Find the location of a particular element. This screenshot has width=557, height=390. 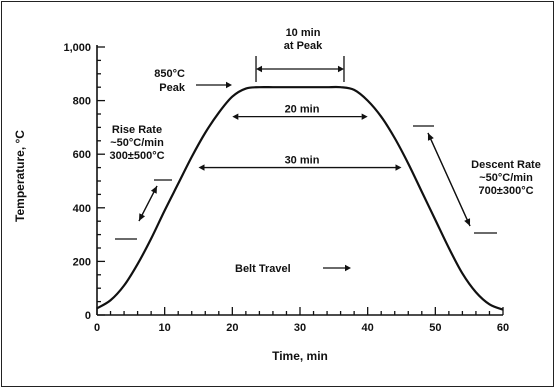

x-tick-label: 60 is located at coordinates (503, 328).